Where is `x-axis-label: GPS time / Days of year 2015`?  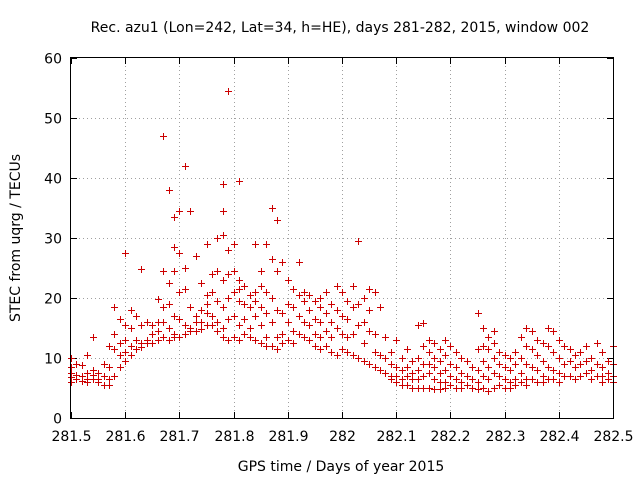 x-axis-label: GPS time / Days of year 2015 is located at coordinates (341, 467).